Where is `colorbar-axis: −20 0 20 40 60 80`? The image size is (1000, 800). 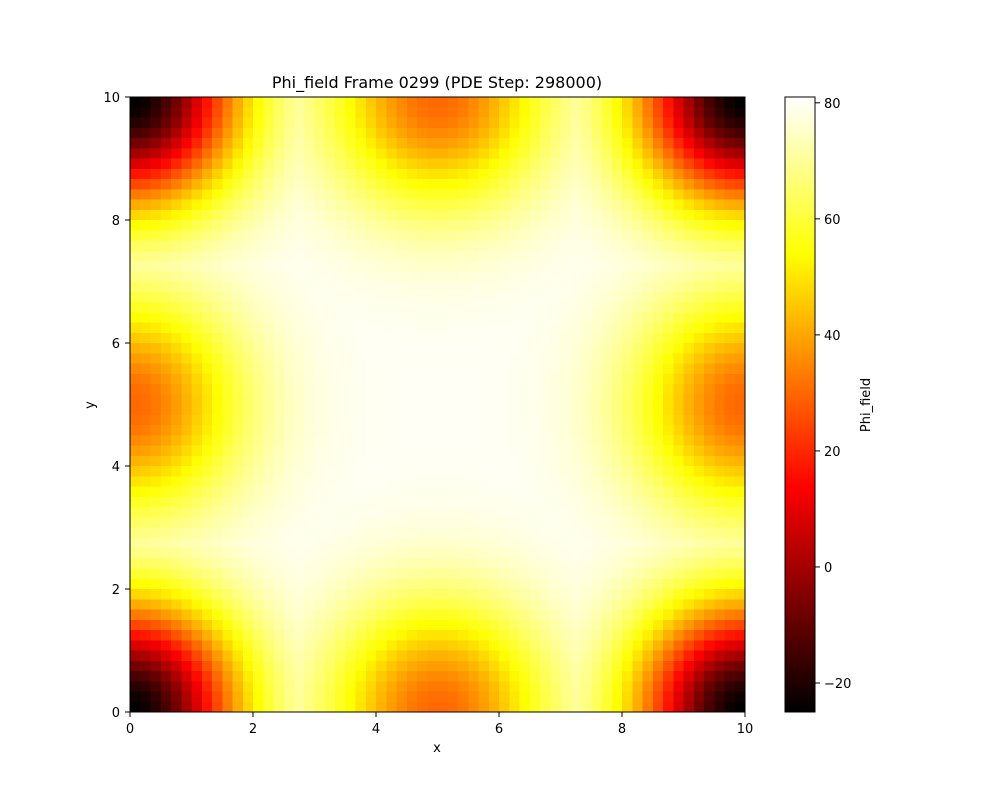 colorbar-axis: −20 0 20 40 60 80 is located at coordinates (833, 394).